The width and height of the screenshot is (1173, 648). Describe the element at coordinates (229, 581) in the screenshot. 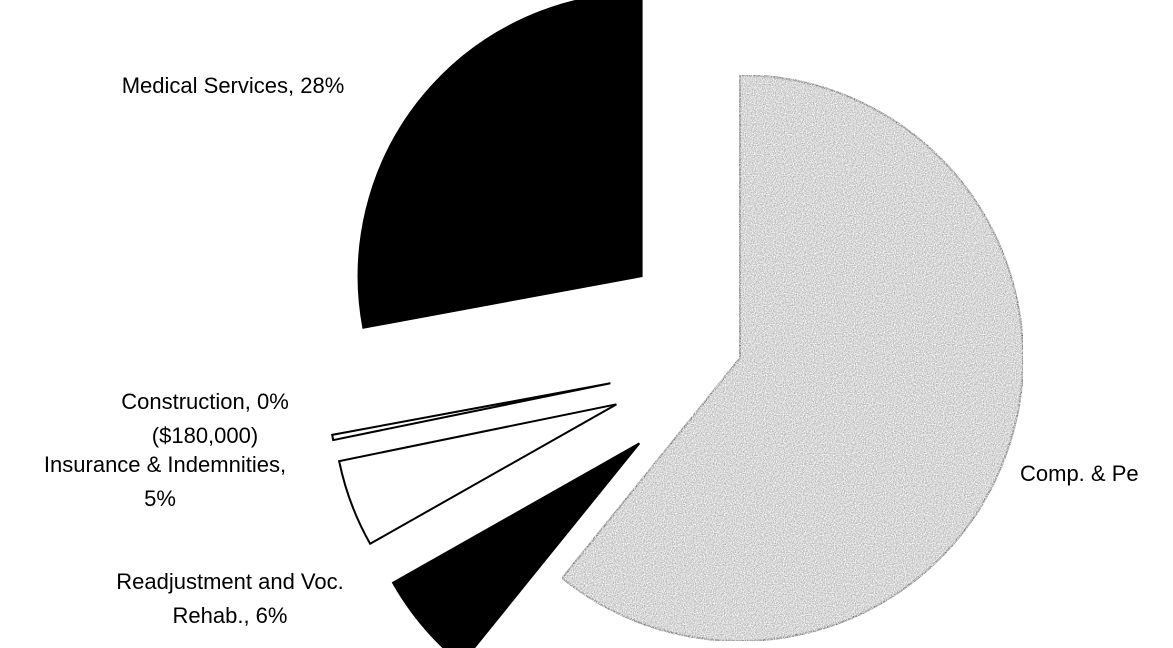

I see `slice-label: Readjustment and Voc.` at that location.